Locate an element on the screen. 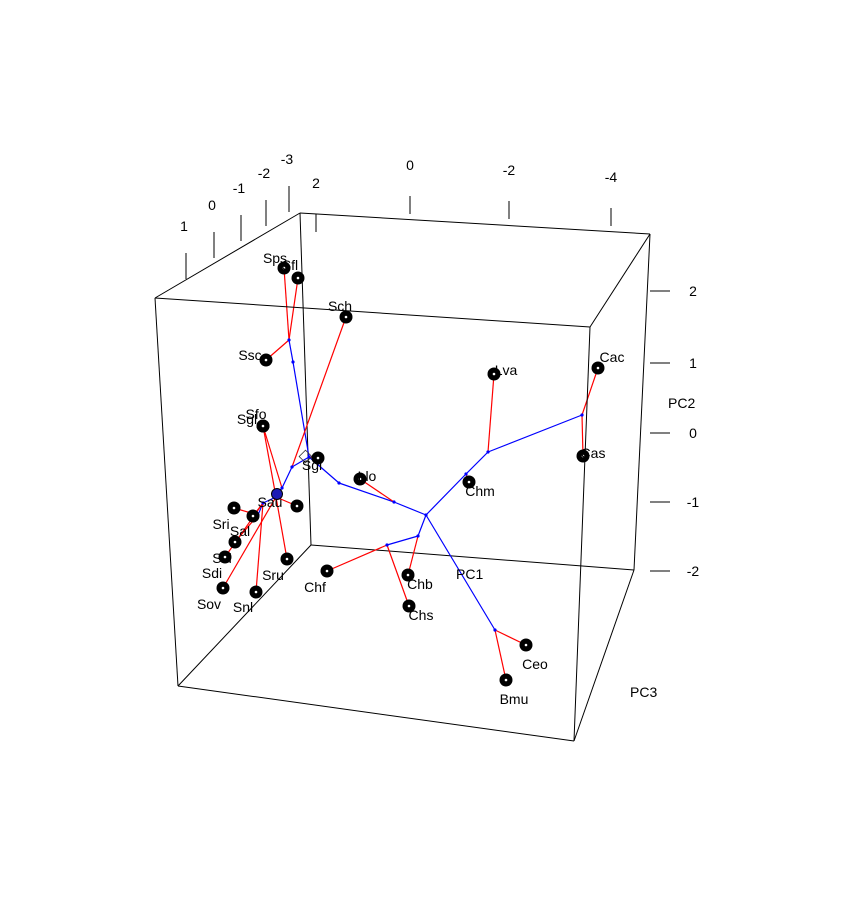 The height and width of the screenshot is (903, 847). y-tick-label: -1 is located at coordinates (693, 502).